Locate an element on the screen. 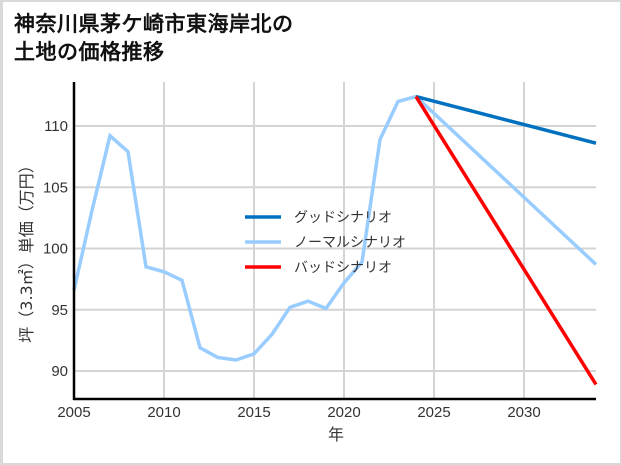 This screenshot has width=621, height=465. y-axis-label: 坪（3.3㎡）単価（万円） is located at coordinates (26, 249).